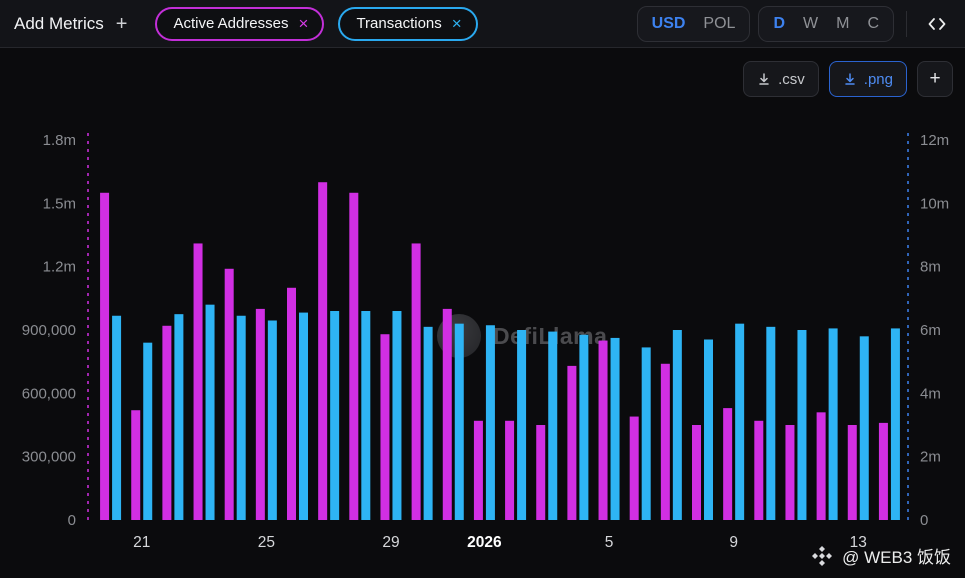  I want to click on diamond-logo-icon, so click(822, 555).